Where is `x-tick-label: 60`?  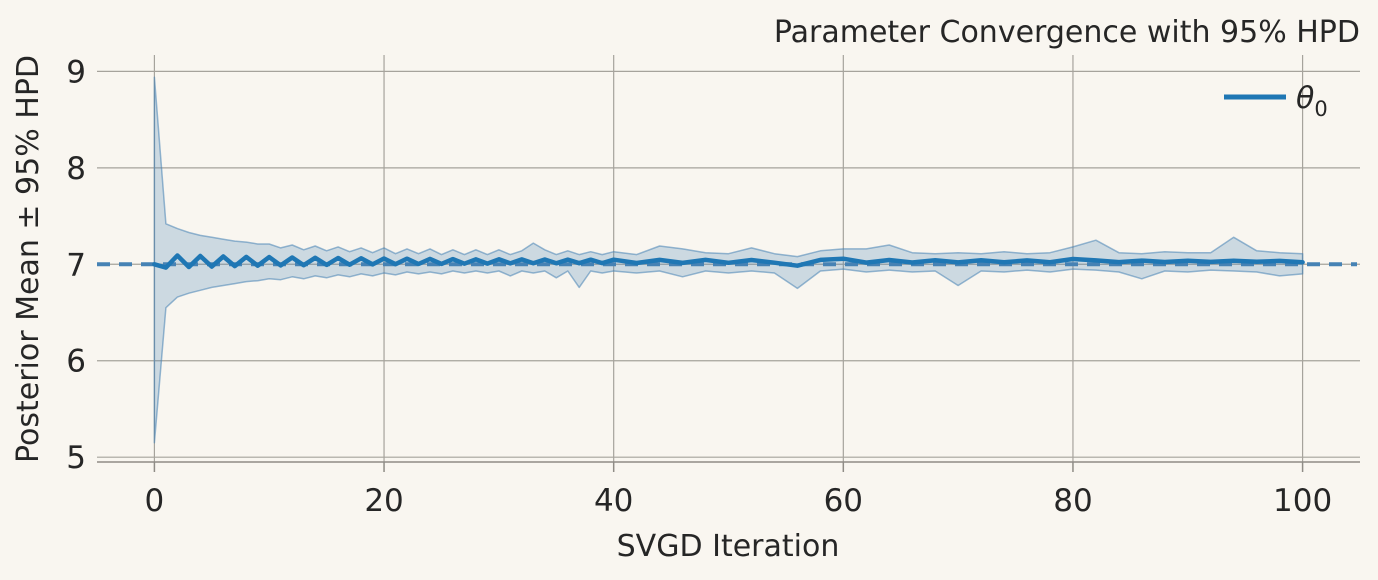 x-tick-label: 60 is located at coordinates (843, 501).